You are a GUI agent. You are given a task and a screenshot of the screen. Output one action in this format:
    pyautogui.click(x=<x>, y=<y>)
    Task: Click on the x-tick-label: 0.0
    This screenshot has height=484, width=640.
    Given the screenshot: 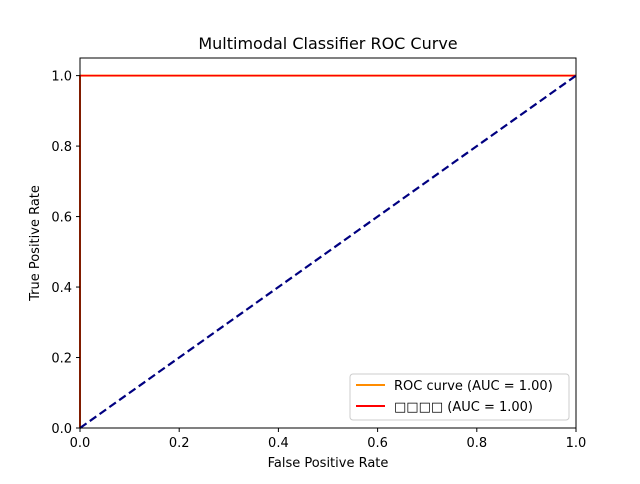 What is the action you would take?
    pyautogui.click(x=80, y=443)
    